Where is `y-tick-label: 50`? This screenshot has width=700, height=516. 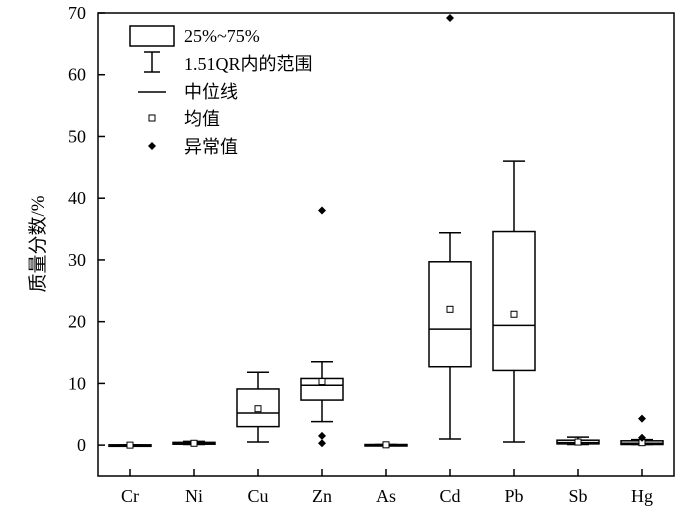 y-tick-label: 50 is located at coordinates (77, 136).